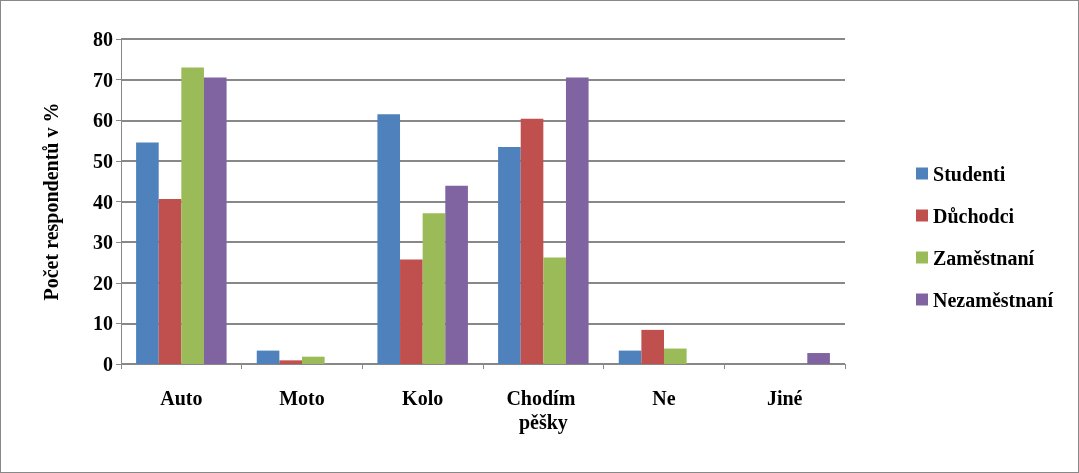 Image resolution: width=1079 pixels, height=473 pixels. What do you see at coordinates (974, 215) in the screenshot?
I see `legend-label: Důchodci` at bounding box center [974, 215].